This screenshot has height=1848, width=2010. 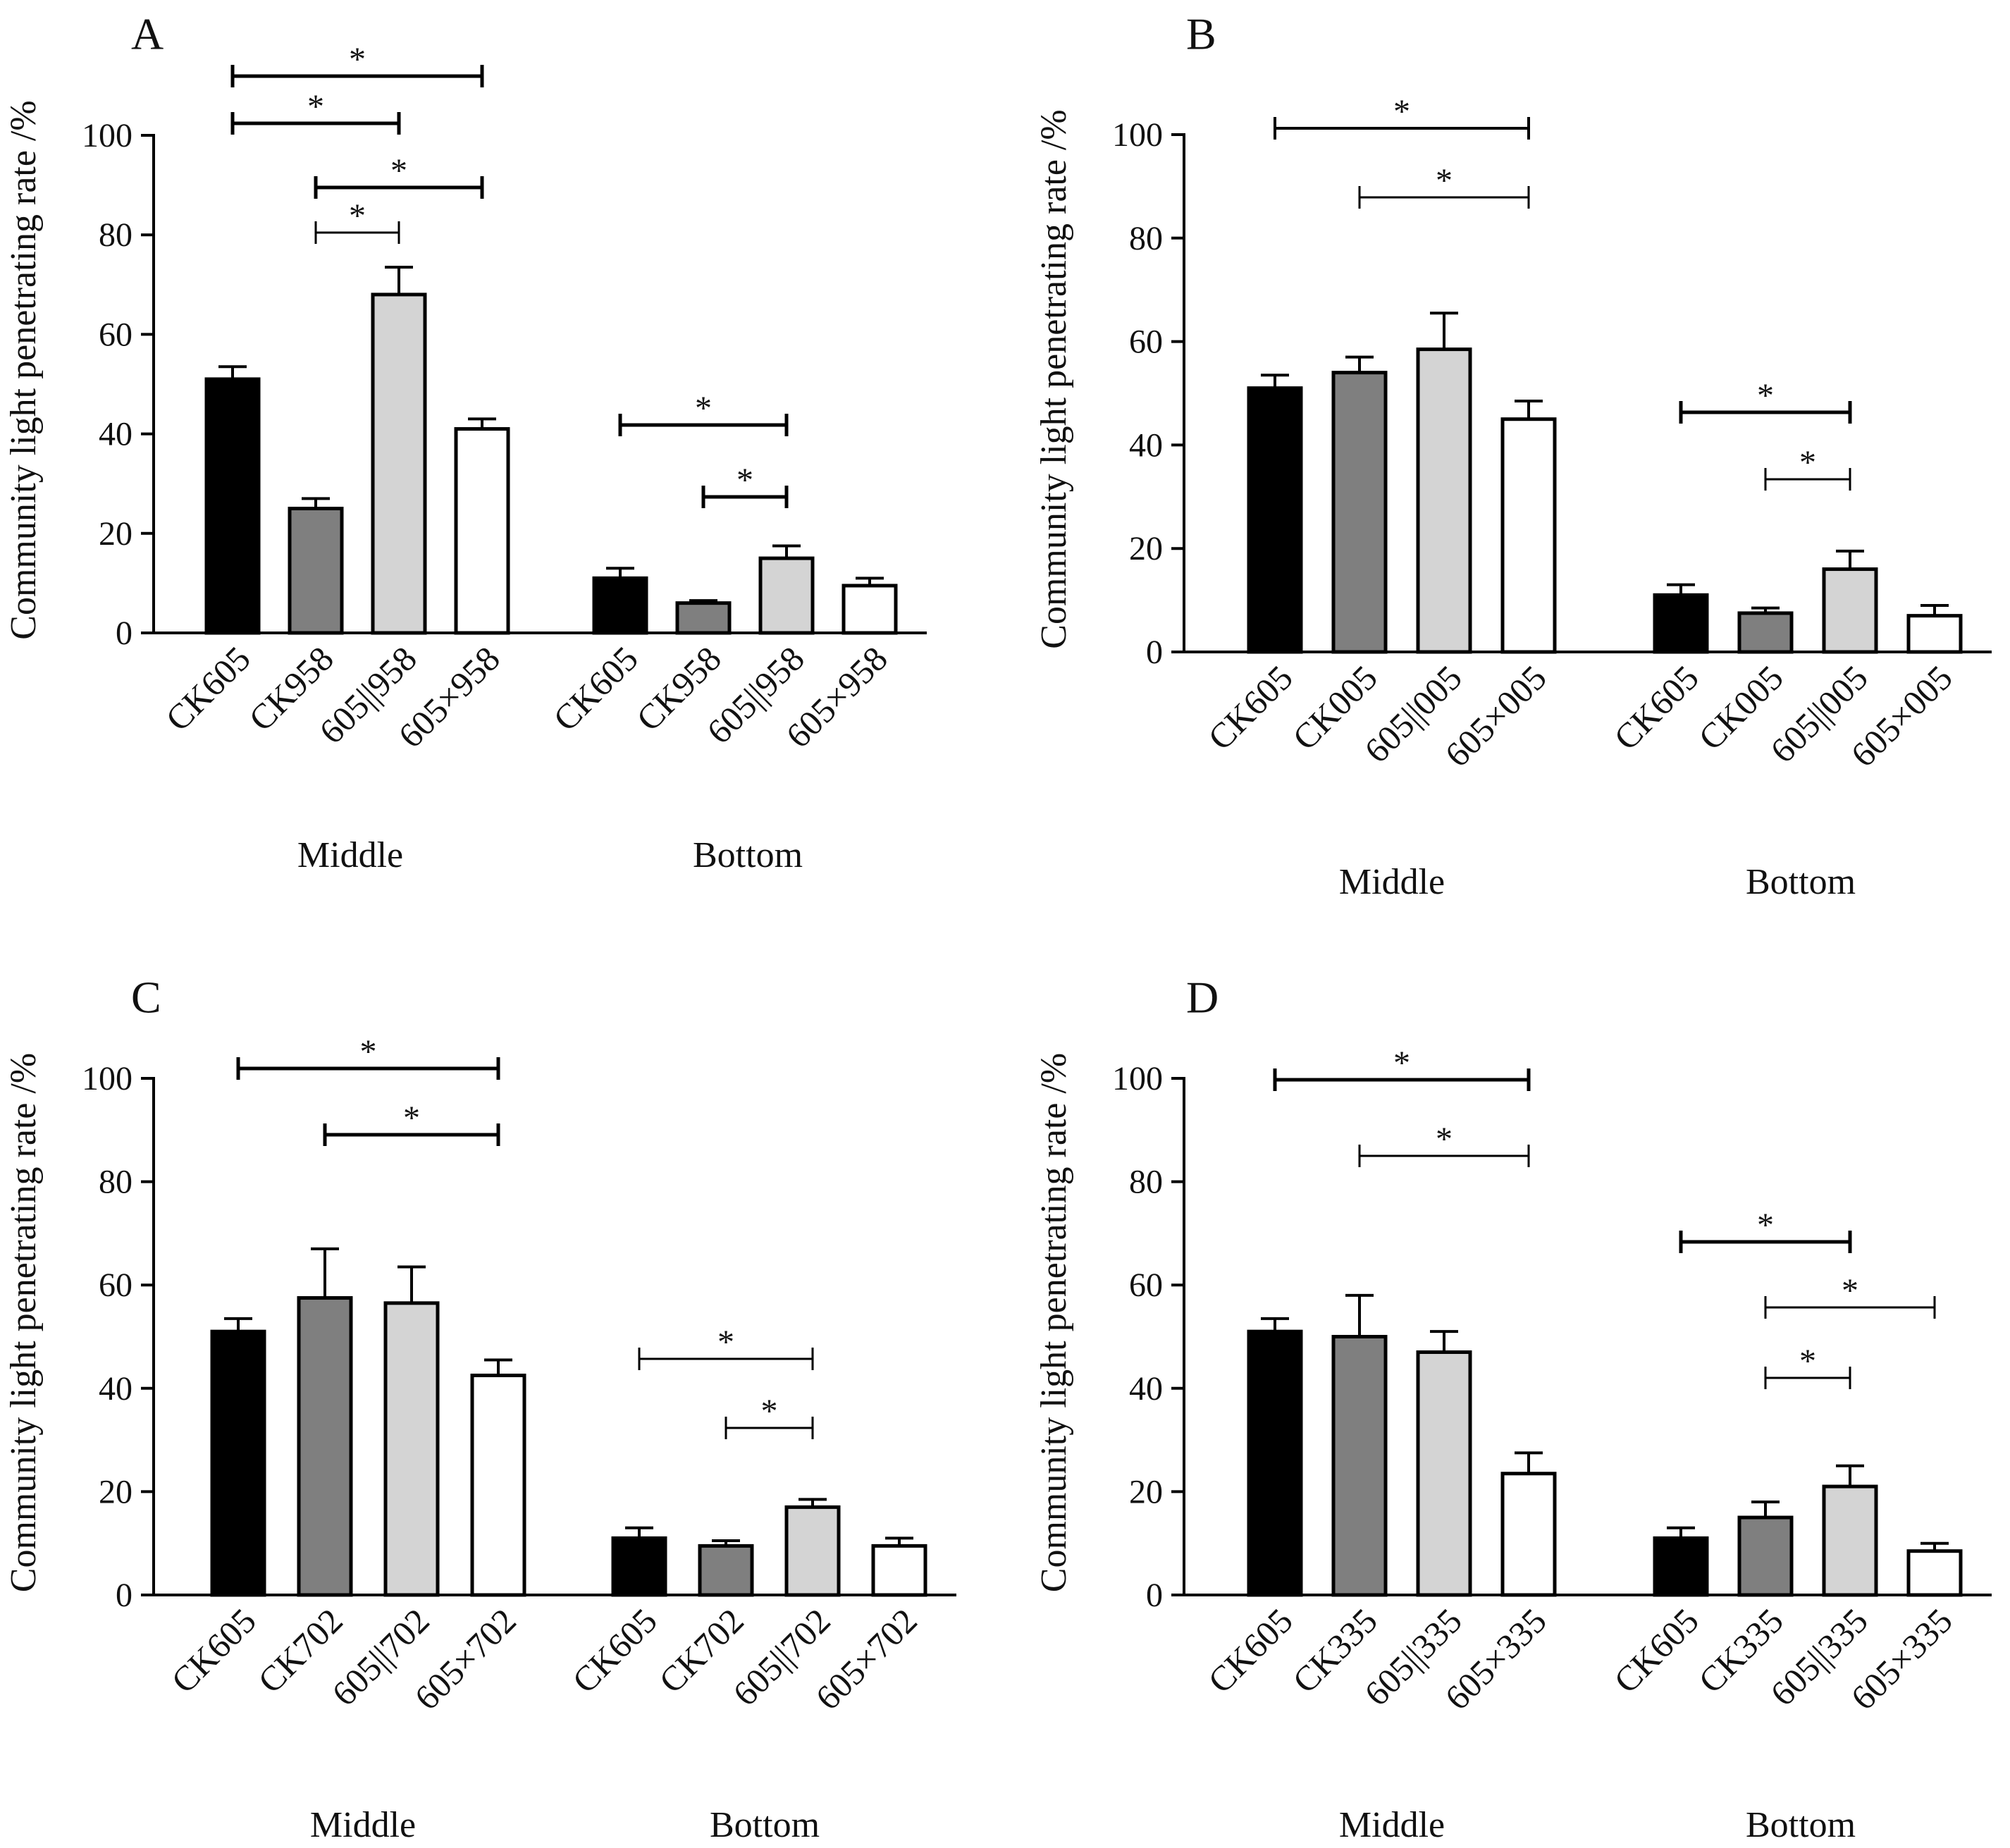 I want to click on panel-label: B, so click(x=1201, y=34).